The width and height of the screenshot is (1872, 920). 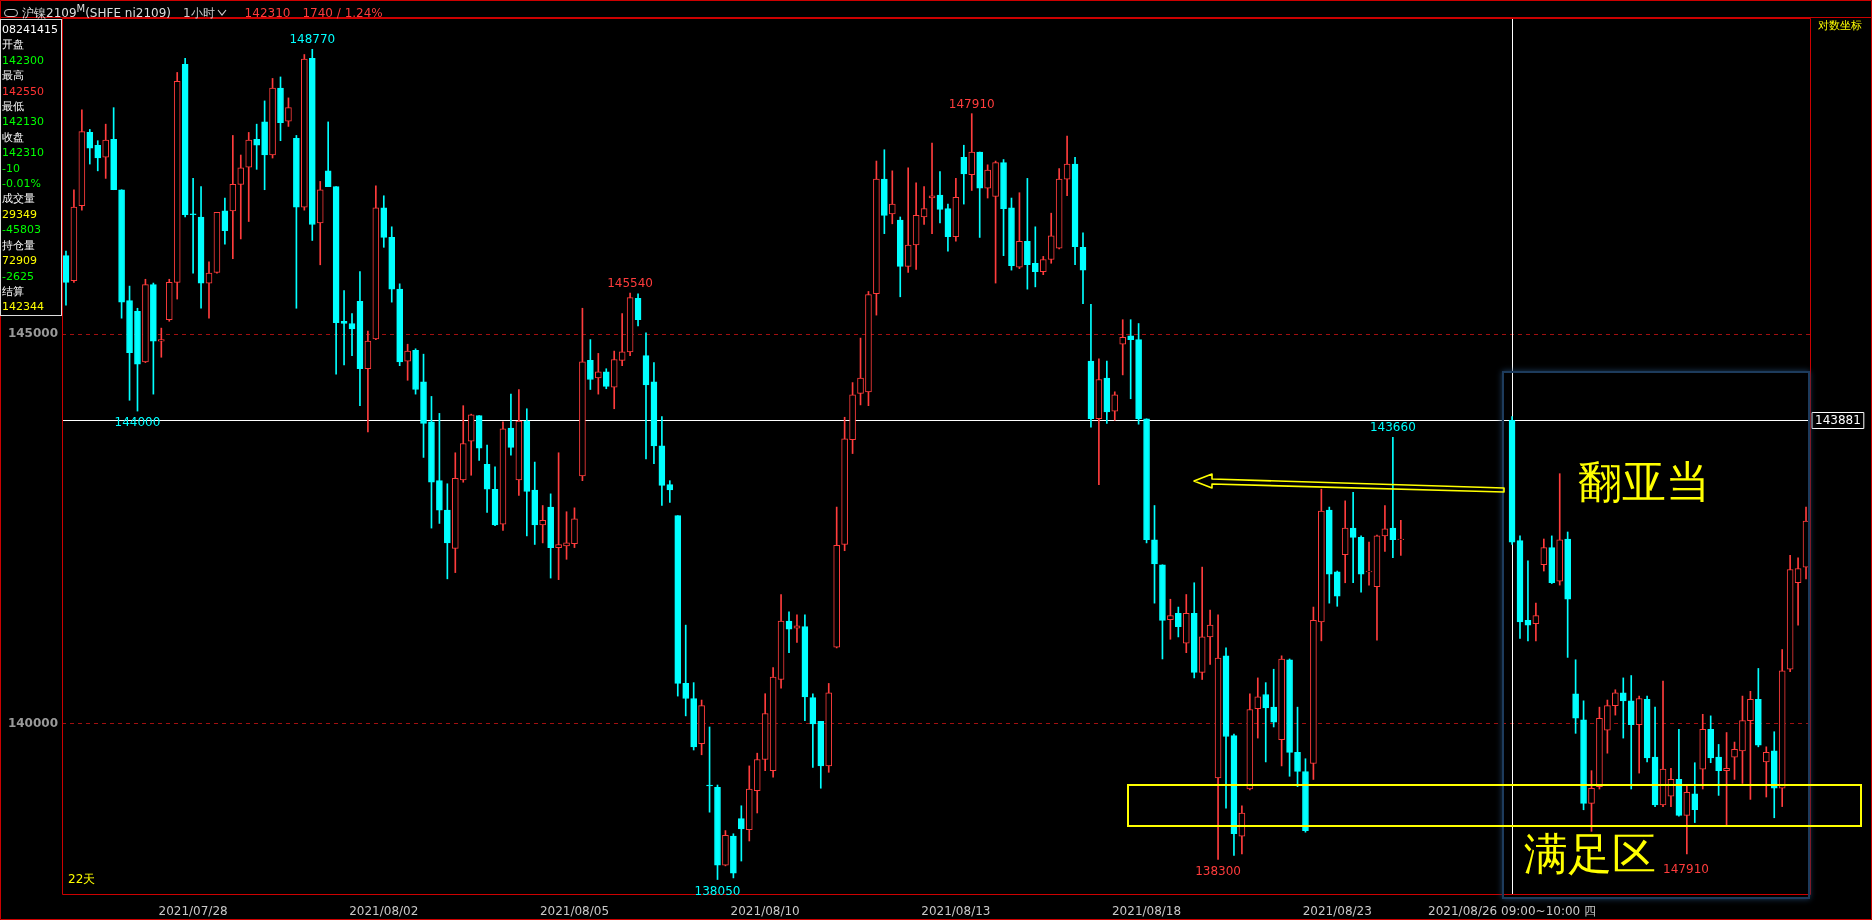 What do you see at coordinates (23, 60) in the screenshot?
I see `text: 142300` at bounding box center [23, 60].